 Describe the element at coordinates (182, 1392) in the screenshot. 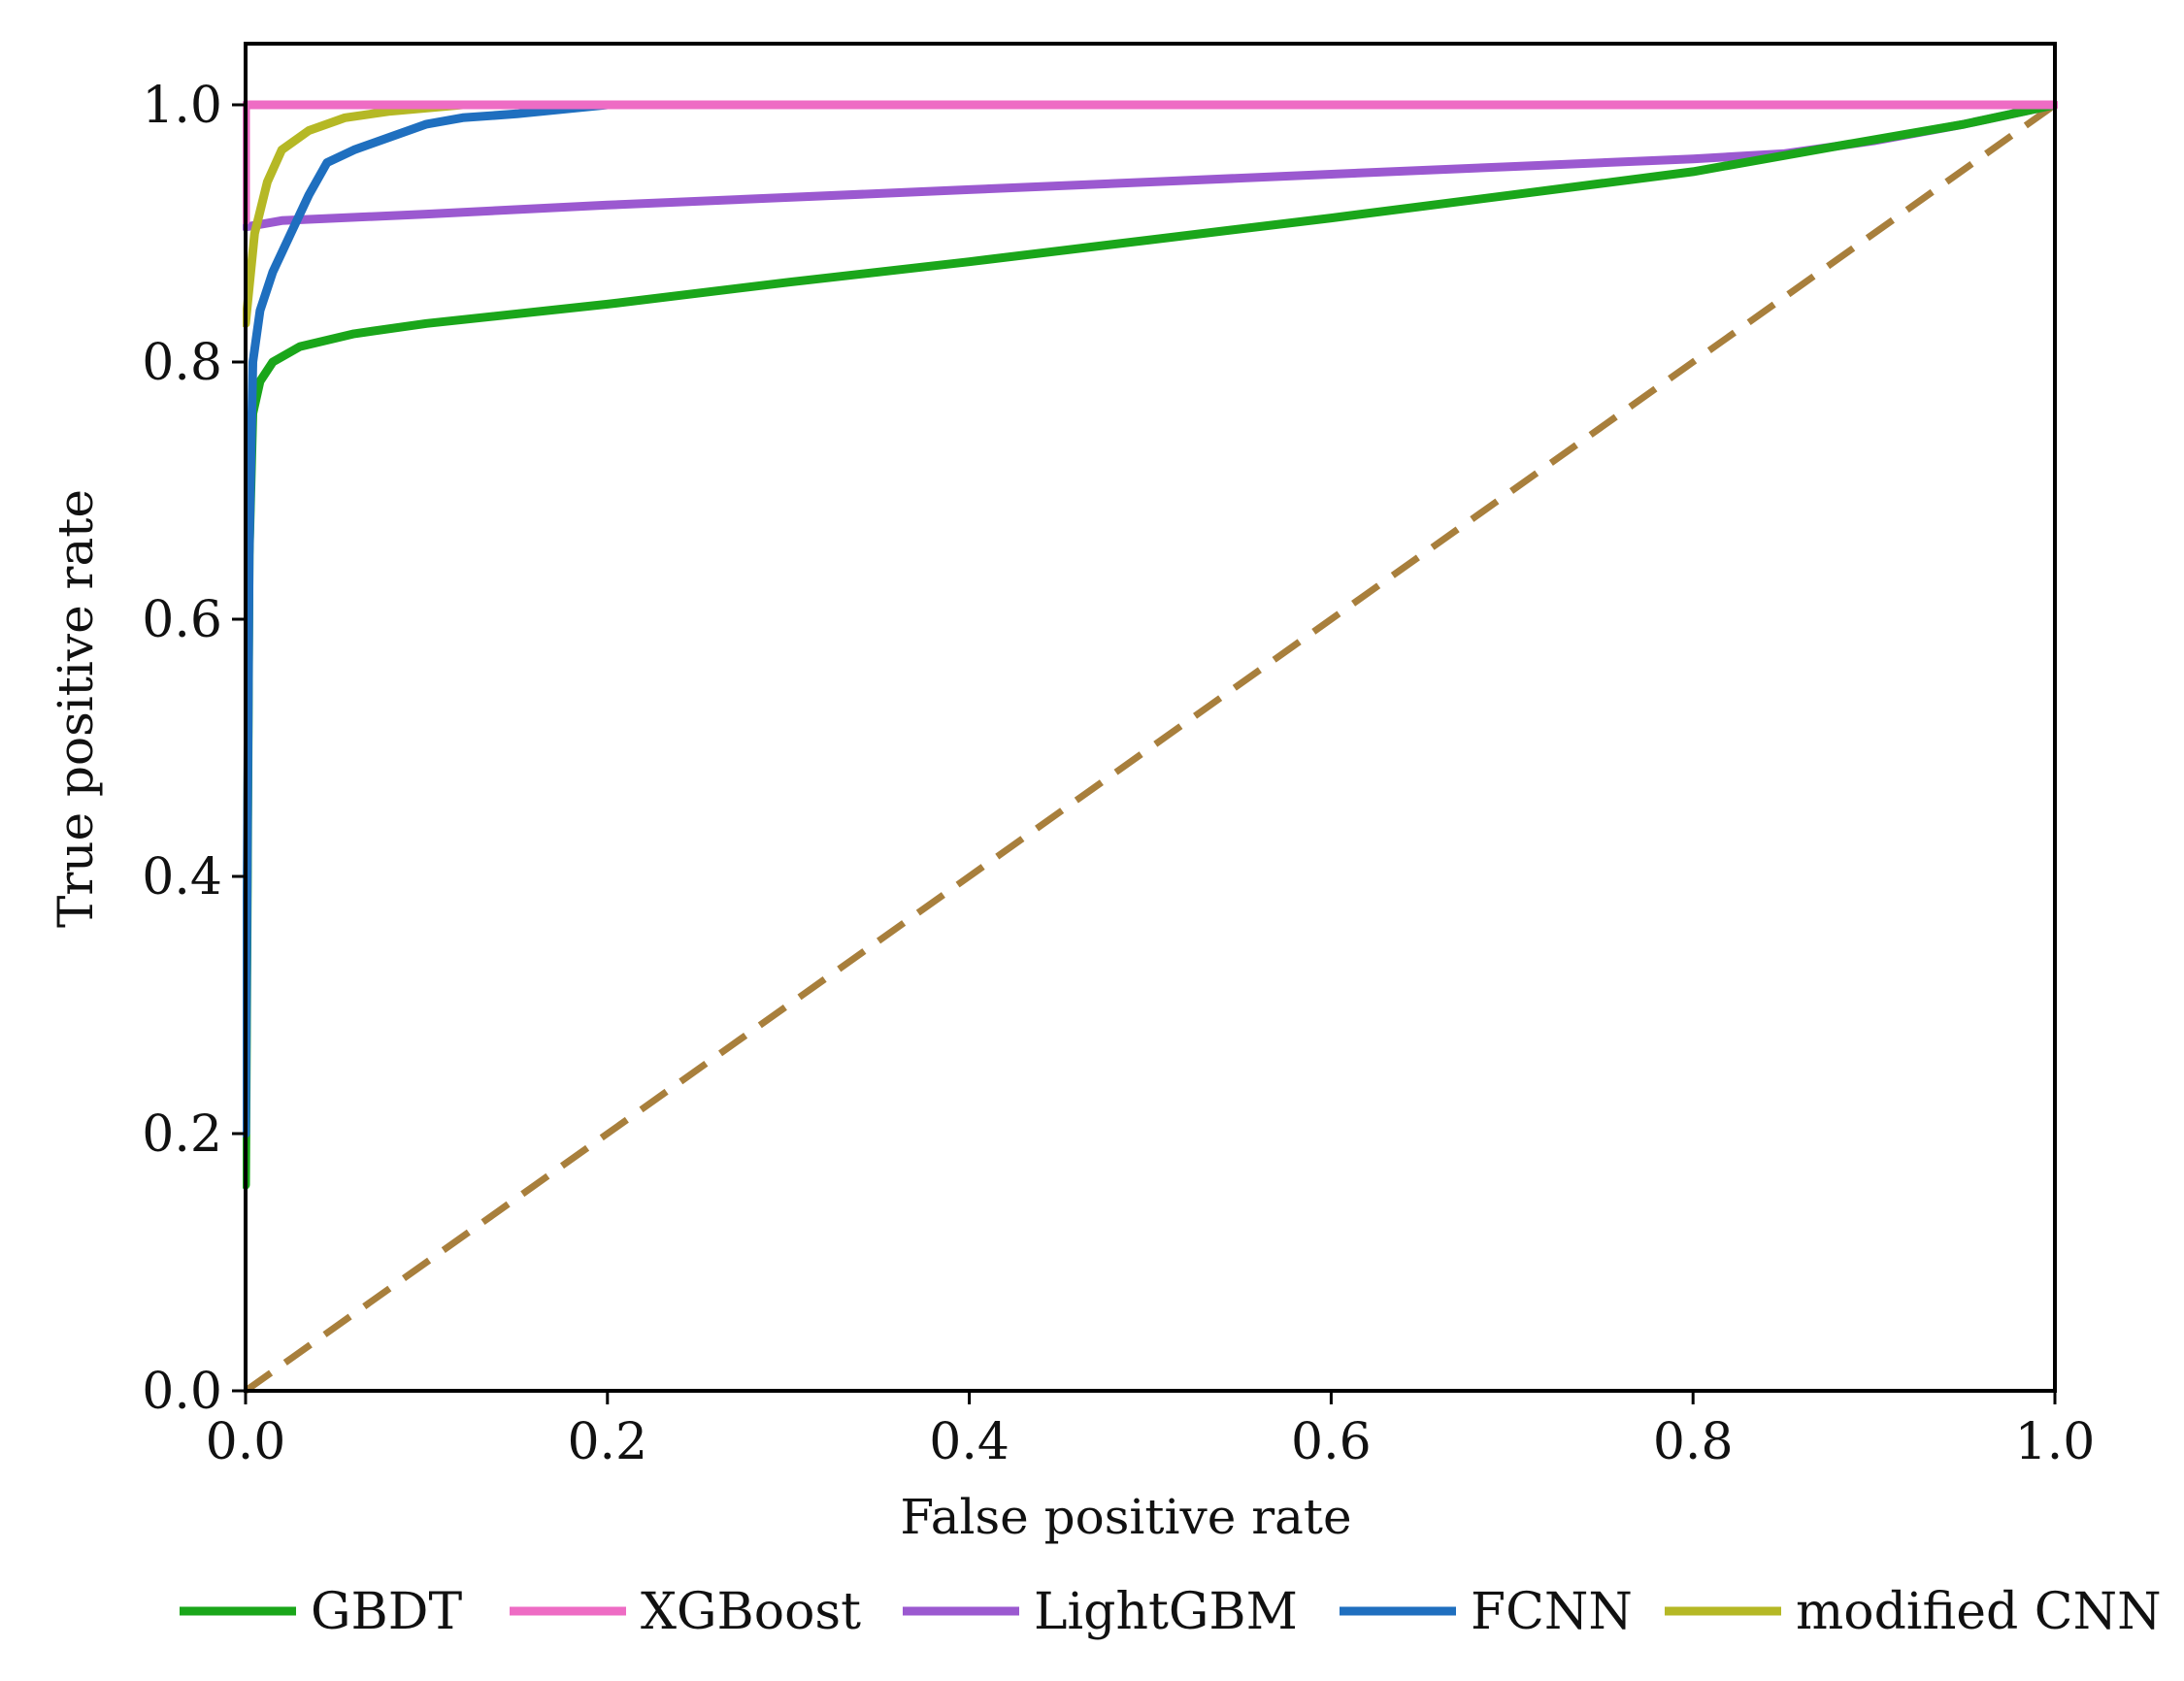

I see `y-tick-label: 0.0` at that location.